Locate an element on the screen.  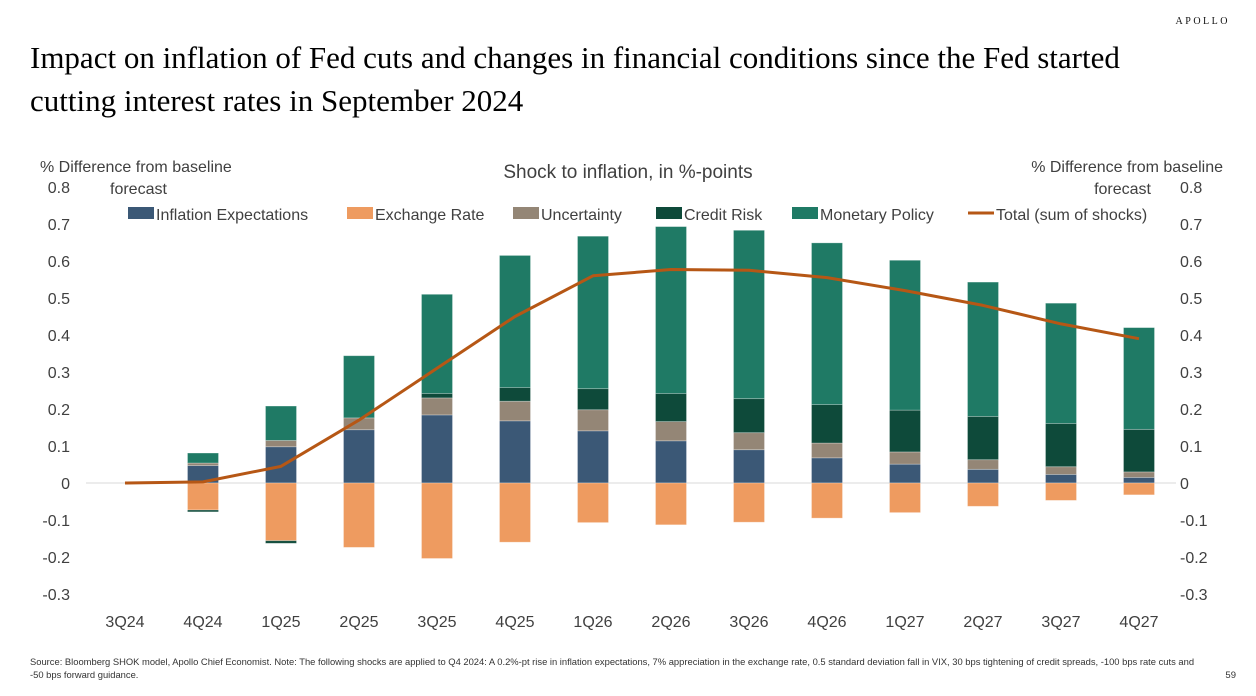
x-tick-label: 3Q27 is located at coordinates (1060, 622).